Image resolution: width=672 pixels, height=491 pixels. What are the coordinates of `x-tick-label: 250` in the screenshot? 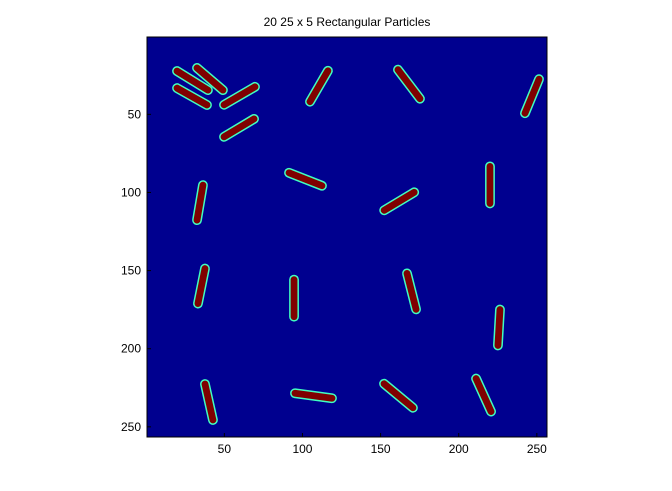 It's located at (537, 449).